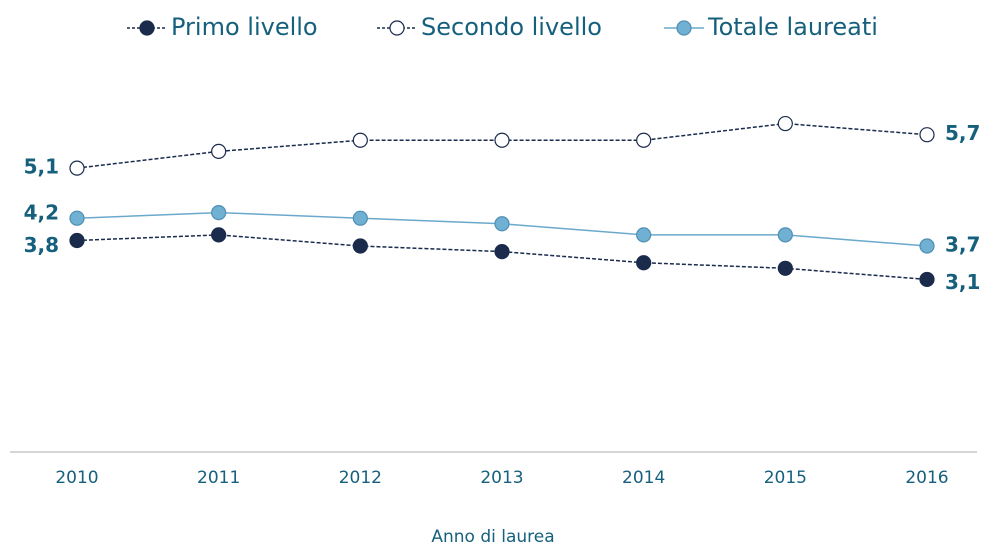 Image resolution: width=987 pixels, height=545 pixels. Describe the element at coordinates (76, 478) in the screenshot. I see `x-tick-label: 2010` at that location.